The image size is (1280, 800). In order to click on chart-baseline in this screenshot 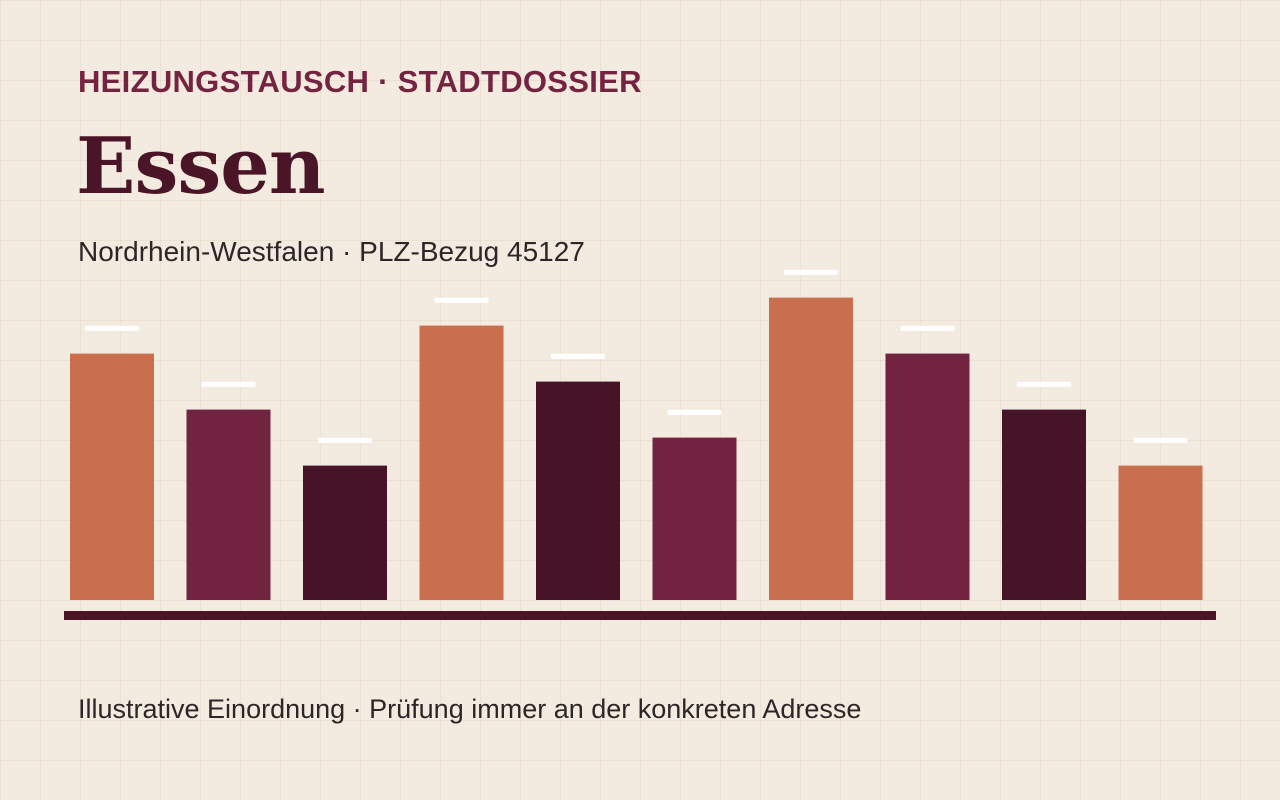, I will do `click(640, 615)`.